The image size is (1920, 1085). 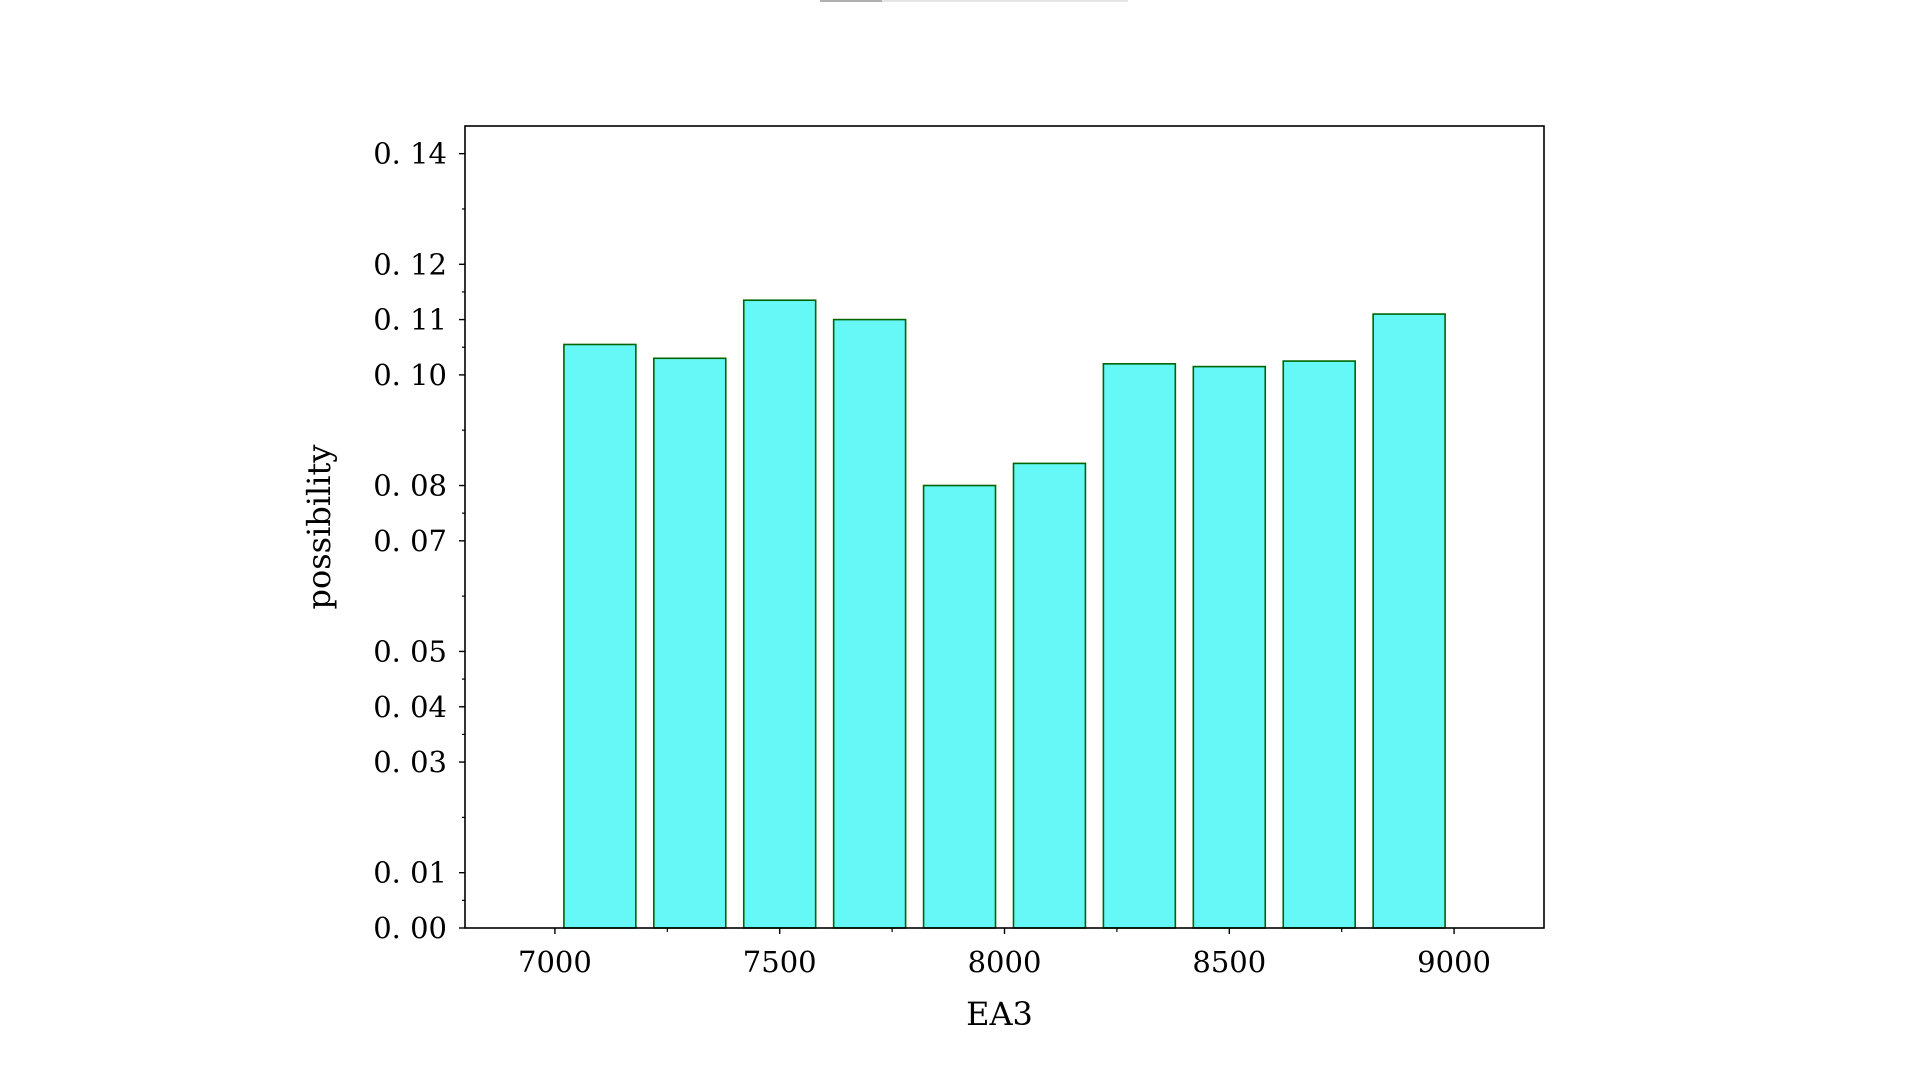 I want to click on x-axis-label: EA3, so click(x=999, y=1014).